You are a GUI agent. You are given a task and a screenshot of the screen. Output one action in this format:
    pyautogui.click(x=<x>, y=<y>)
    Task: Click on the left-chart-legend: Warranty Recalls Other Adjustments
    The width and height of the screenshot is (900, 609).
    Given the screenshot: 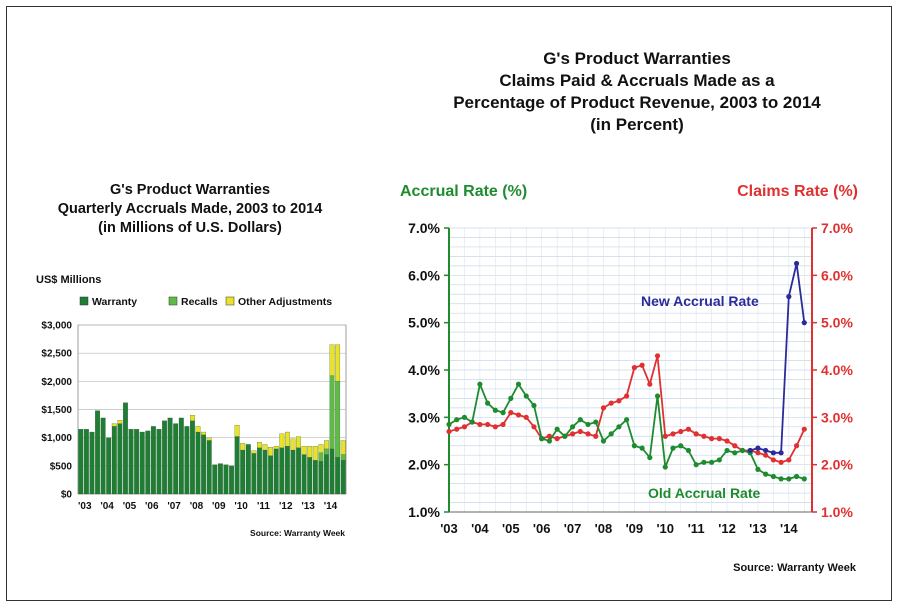 What is the action you would take?
    pyautogui.click(x=205, y=302)
    